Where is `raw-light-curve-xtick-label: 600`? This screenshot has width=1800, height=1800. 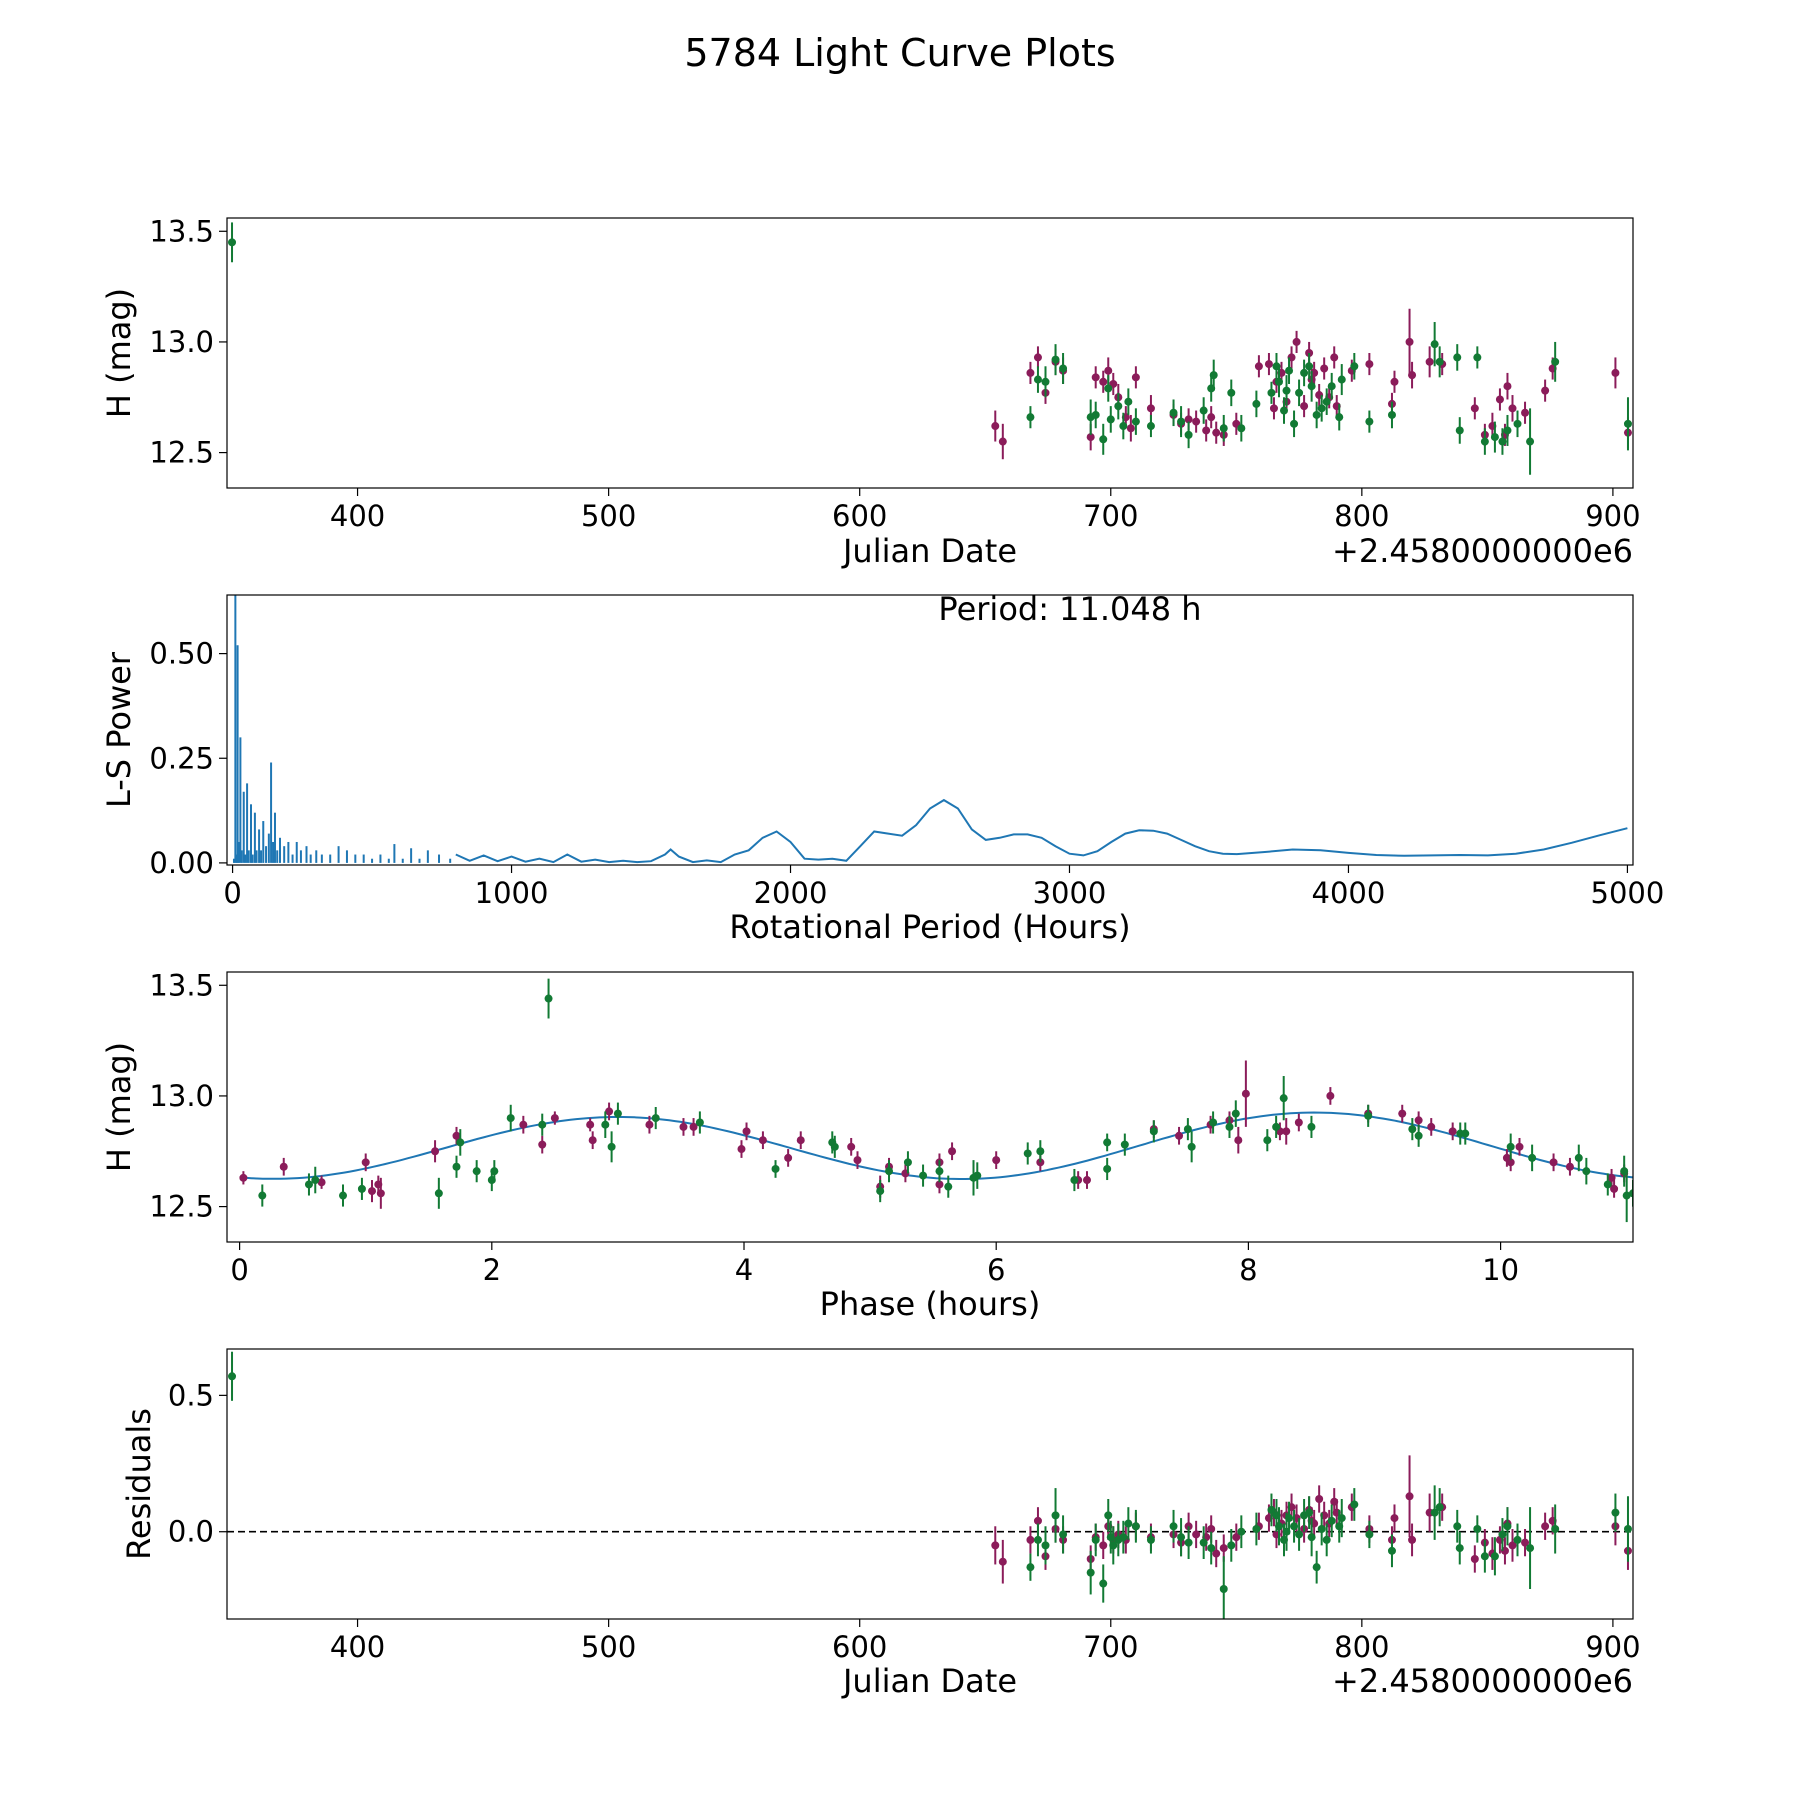 raw-light-curve-xtick-label: 600 is located at coordinates (859, 516).